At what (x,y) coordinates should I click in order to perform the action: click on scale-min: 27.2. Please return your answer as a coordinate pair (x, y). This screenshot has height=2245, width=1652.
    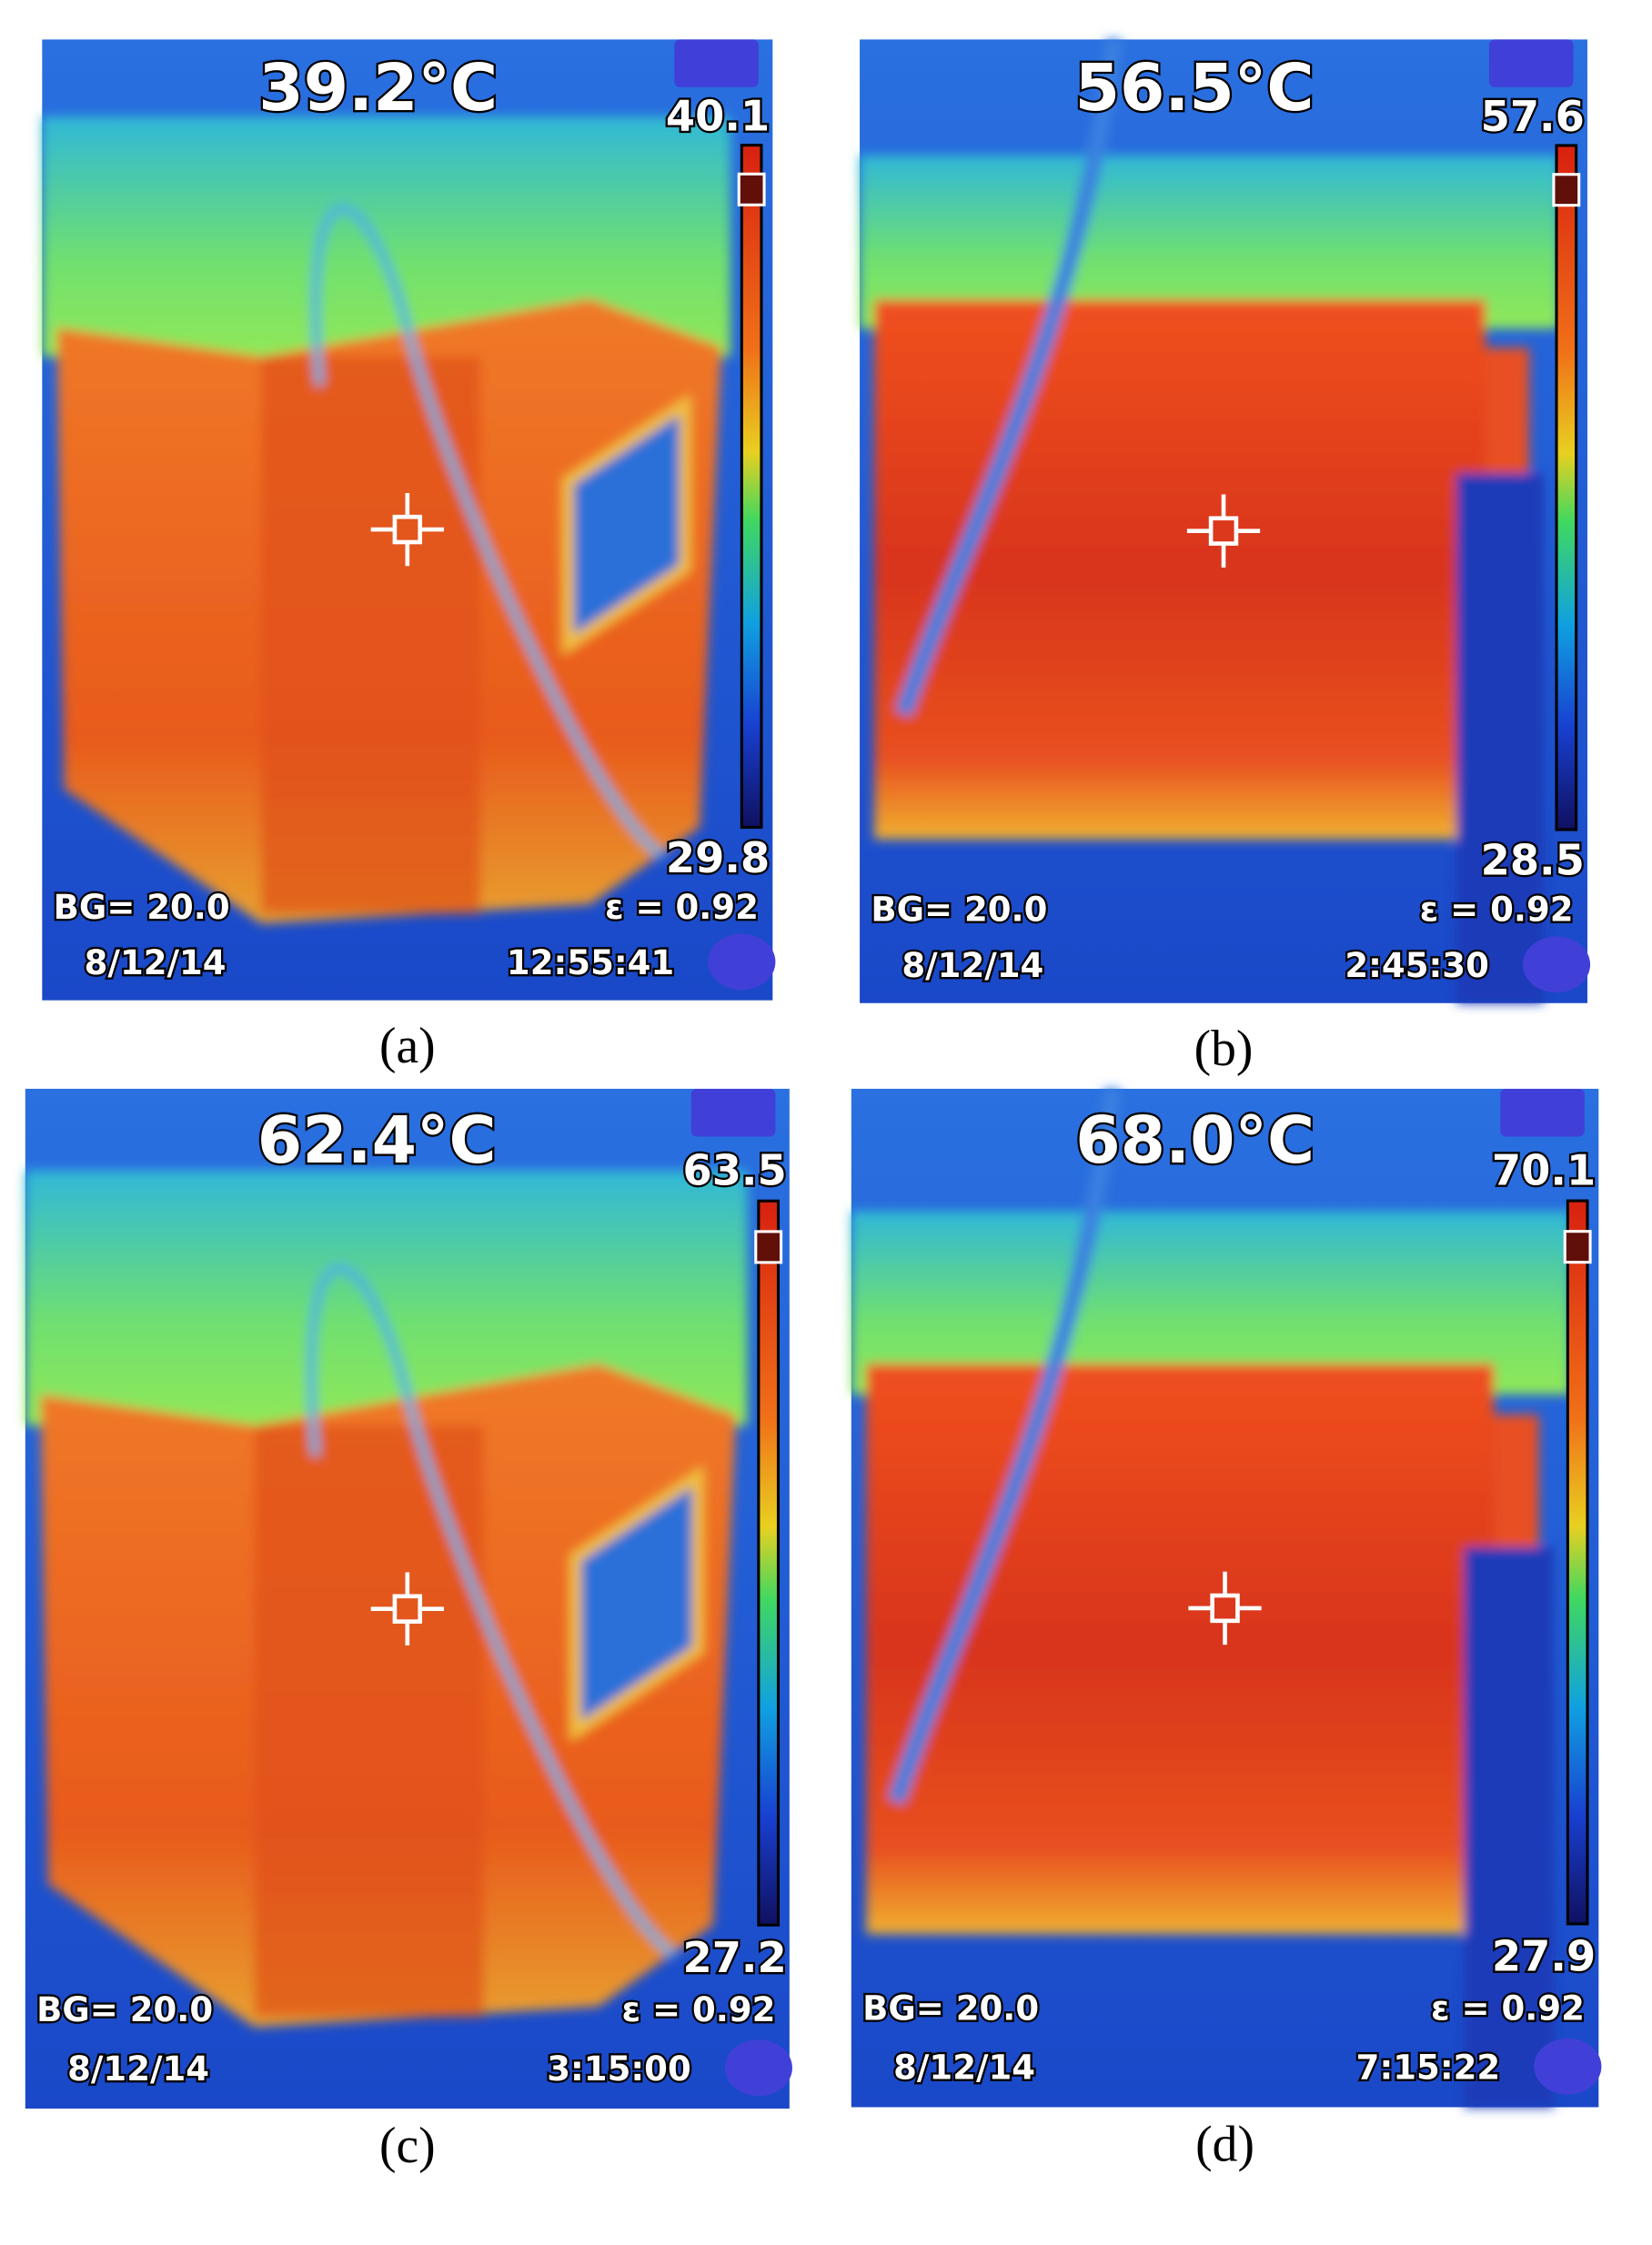
    Looking at the image, I should click on (734, 1957).